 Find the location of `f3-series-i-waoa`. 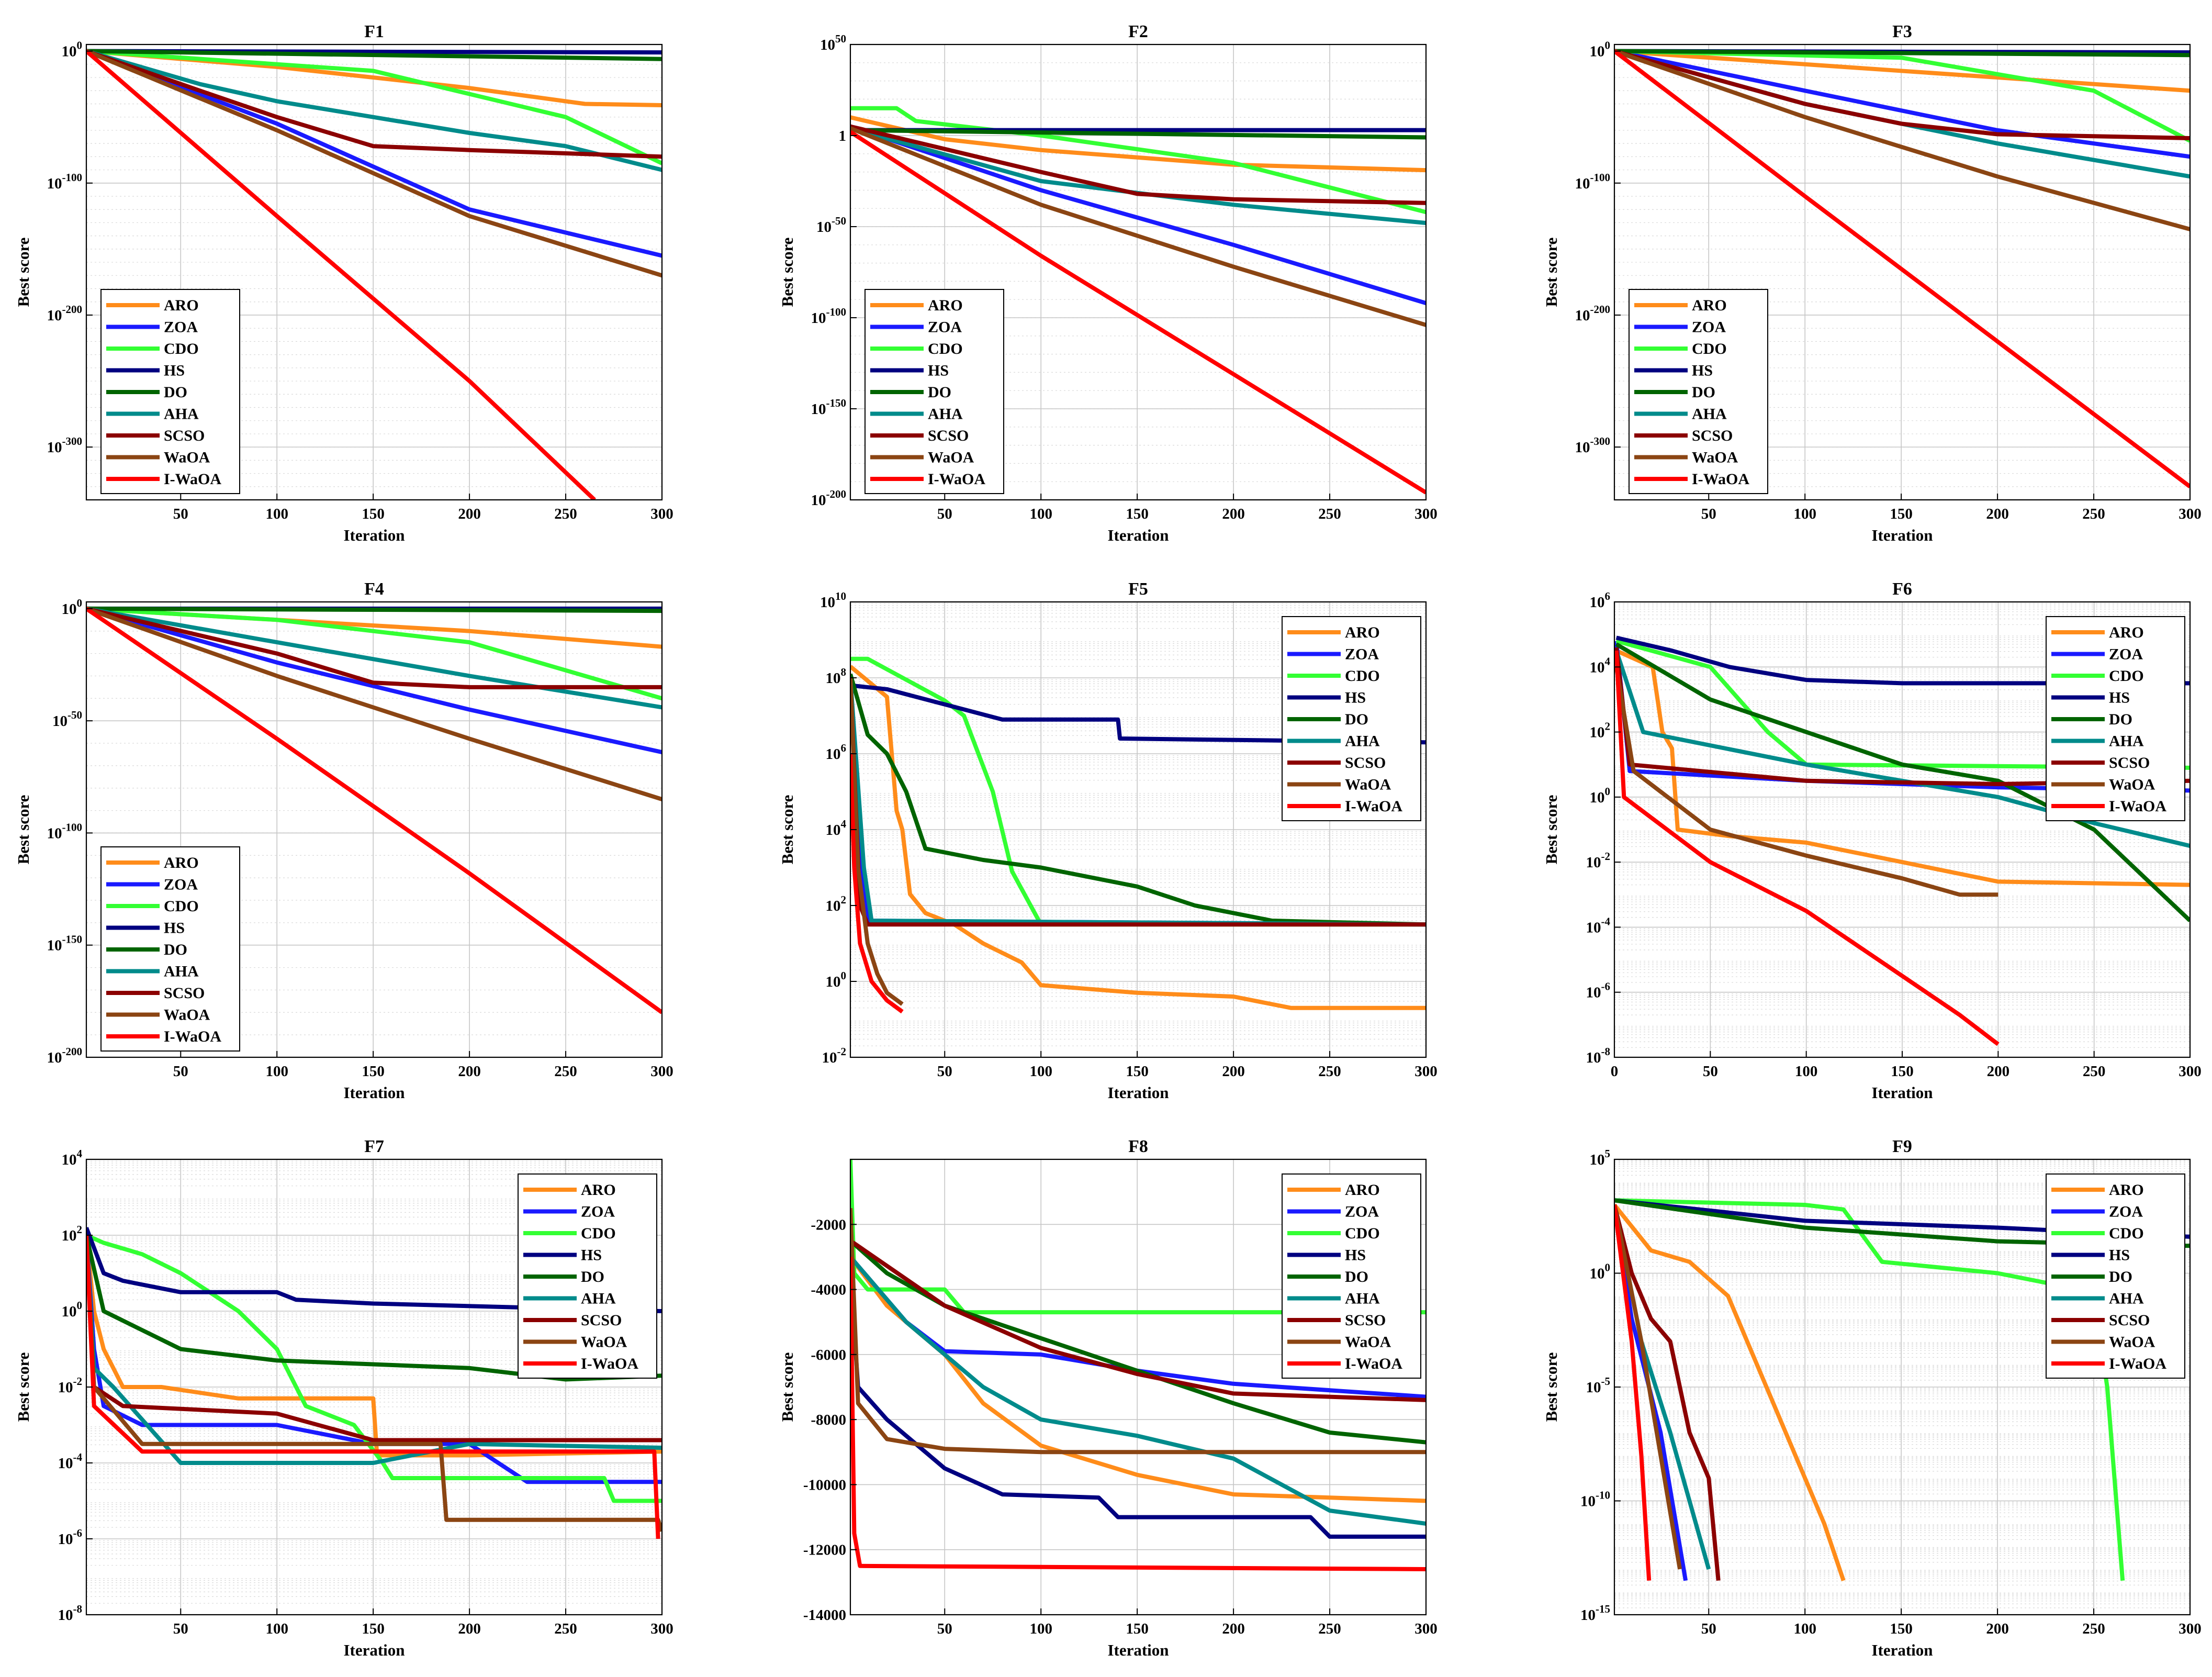

f3-series-i-waoa is located at coordinates (1902, 268).